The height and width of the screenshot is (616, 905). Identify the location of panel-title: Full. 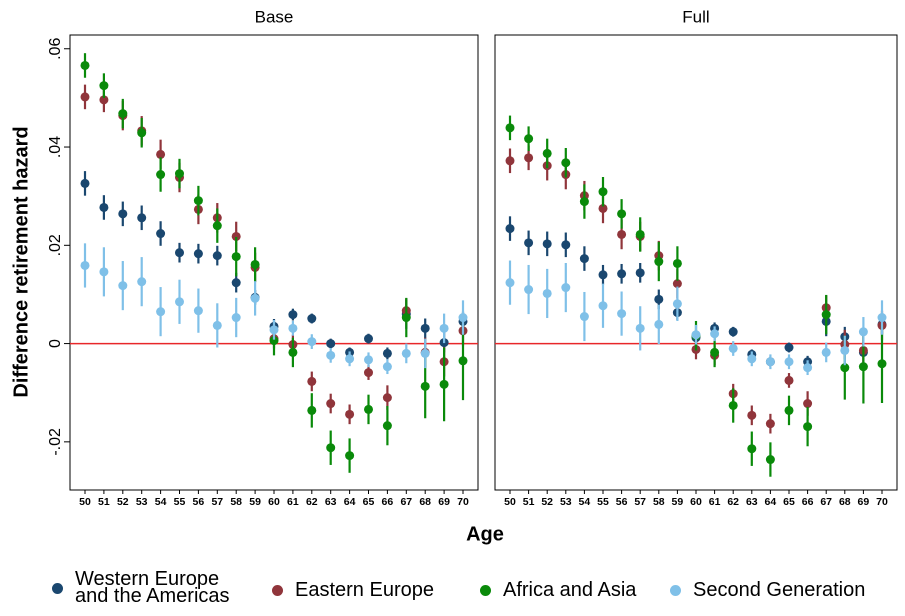
(695, 16).